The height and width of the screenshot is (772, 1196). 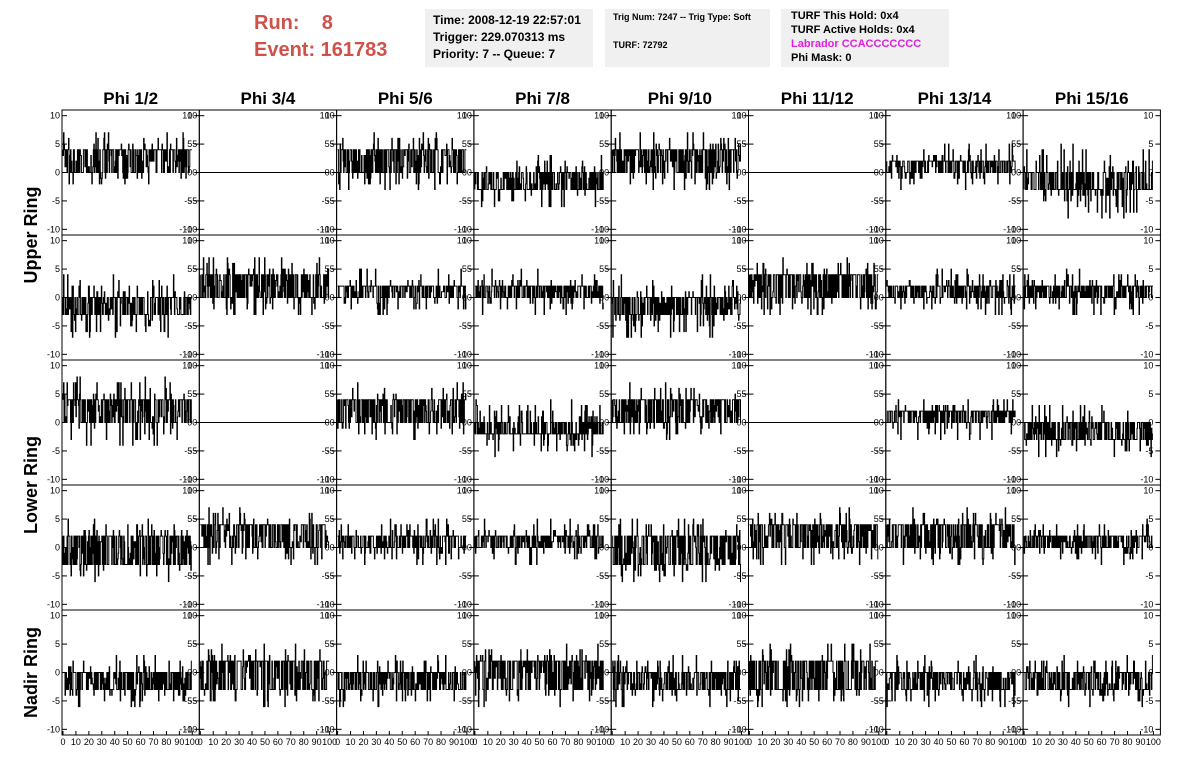 I want to click on panel-r3-c2: 10 105 50 0-5 -5-10 -10, so click(x=261, y=422).